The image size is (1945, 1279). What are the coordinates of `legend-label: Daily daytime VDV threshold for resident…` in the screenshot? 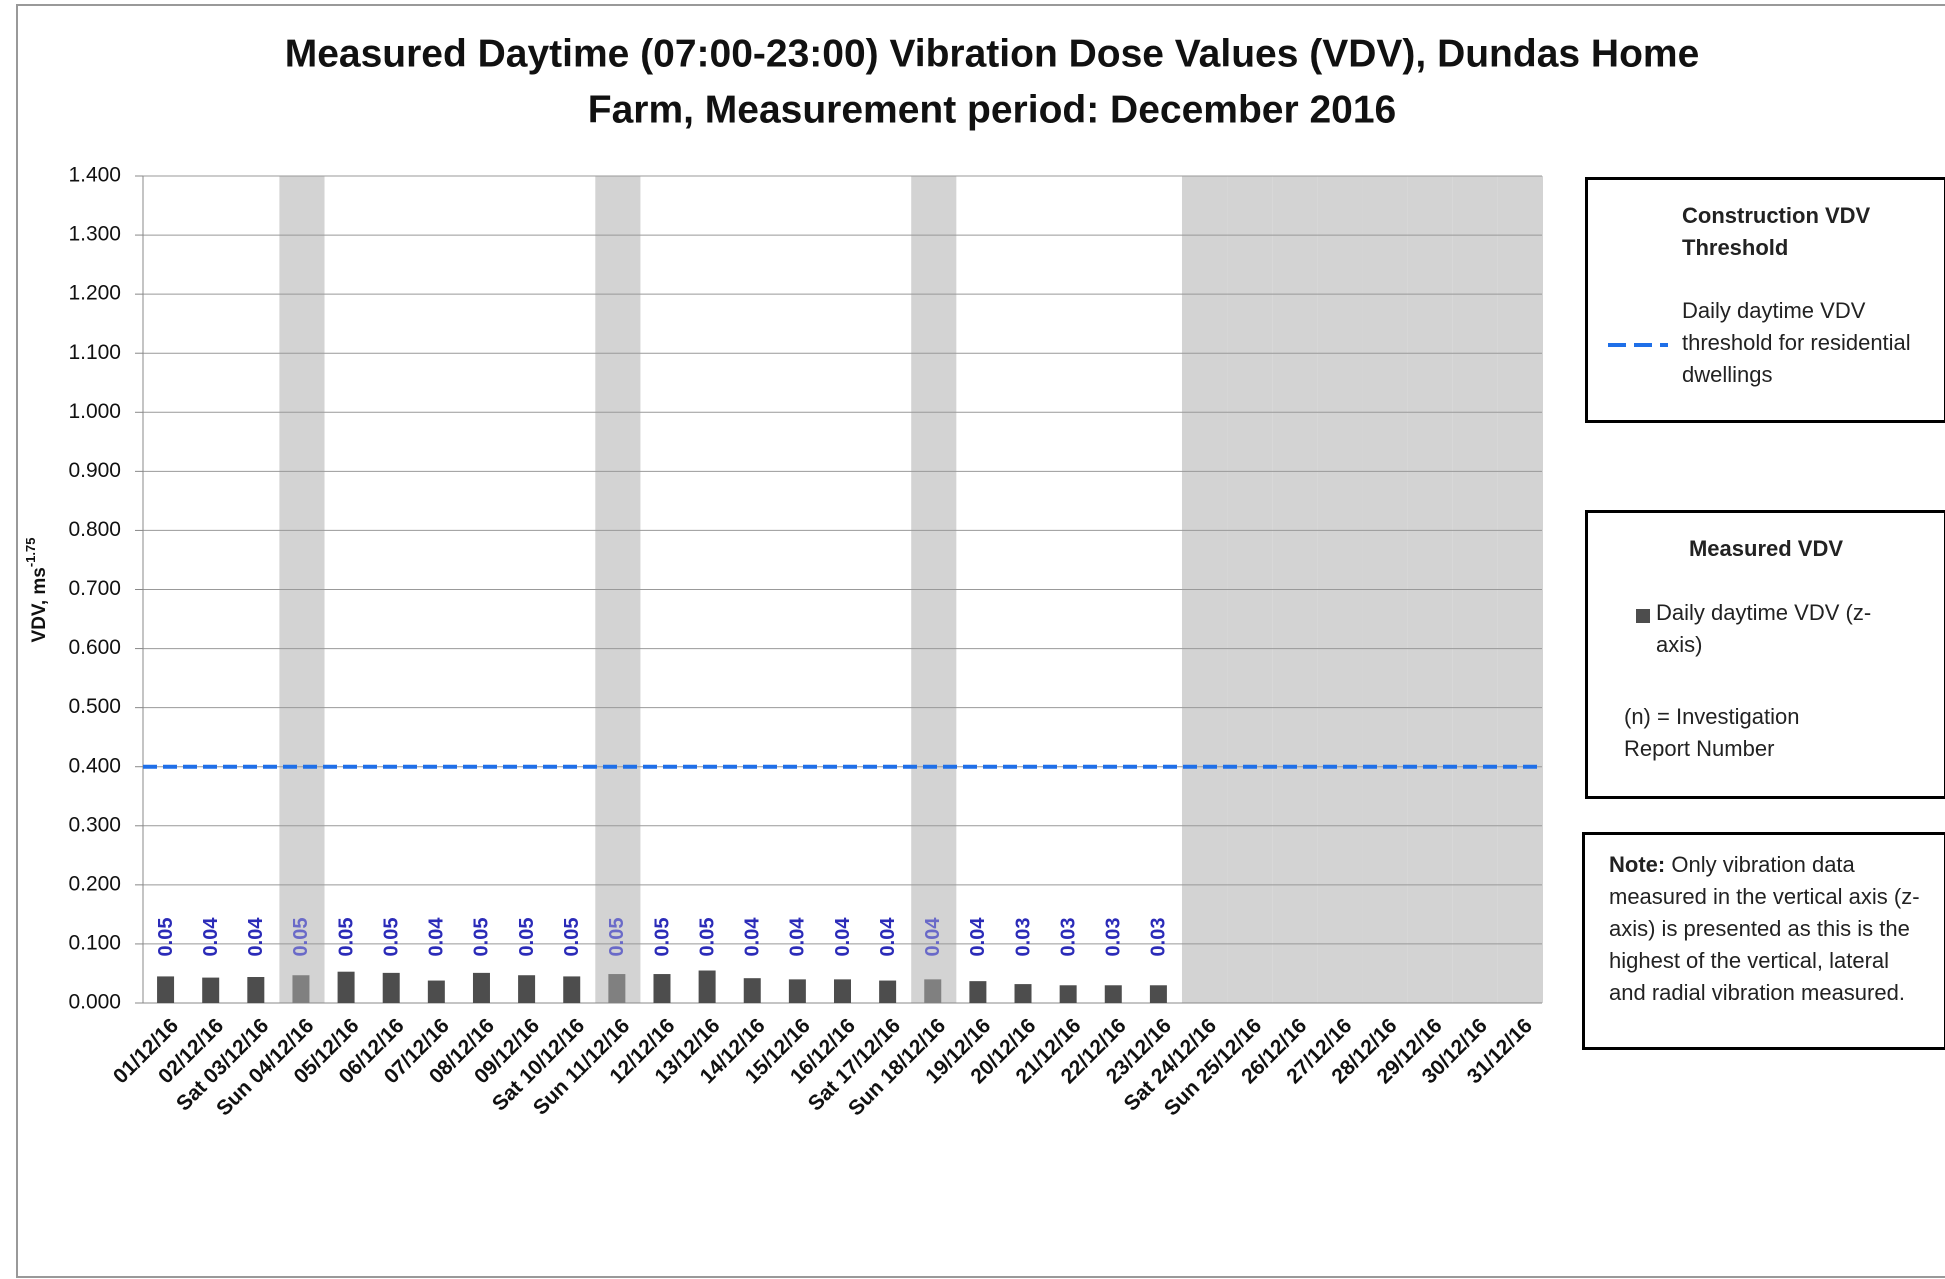 It's located at (1796, 342).